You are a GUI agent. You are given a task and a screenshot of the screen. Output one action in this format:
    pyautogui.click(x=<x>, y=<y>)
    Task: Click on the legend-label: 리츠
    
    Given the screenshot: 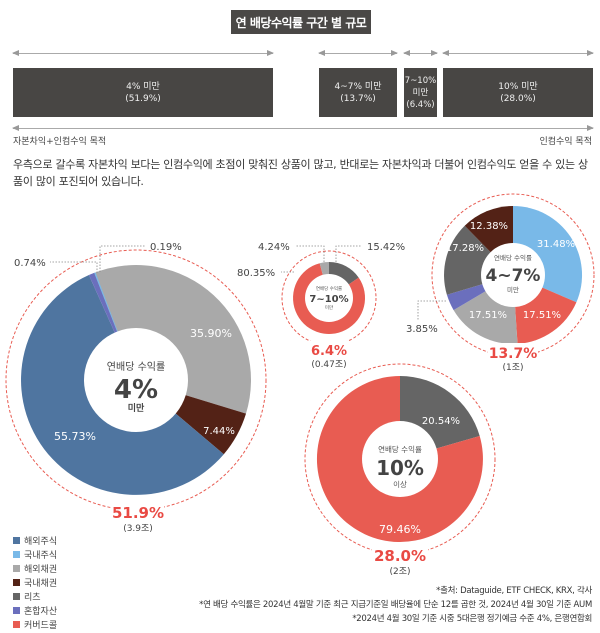 What is the action you would take?
    pyautogui.click(x=32, y=597)
    